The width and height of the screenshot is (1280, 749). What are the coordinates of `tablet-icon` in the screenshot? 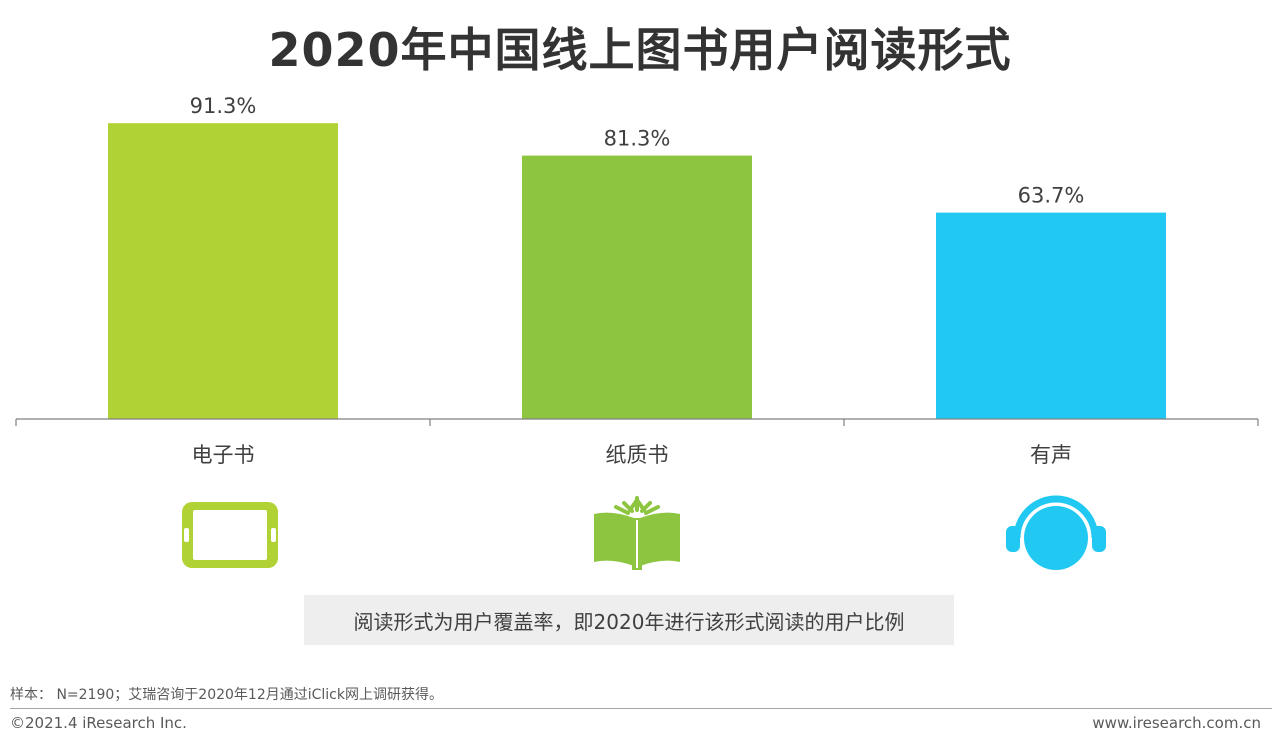 It's located at (230, 535).